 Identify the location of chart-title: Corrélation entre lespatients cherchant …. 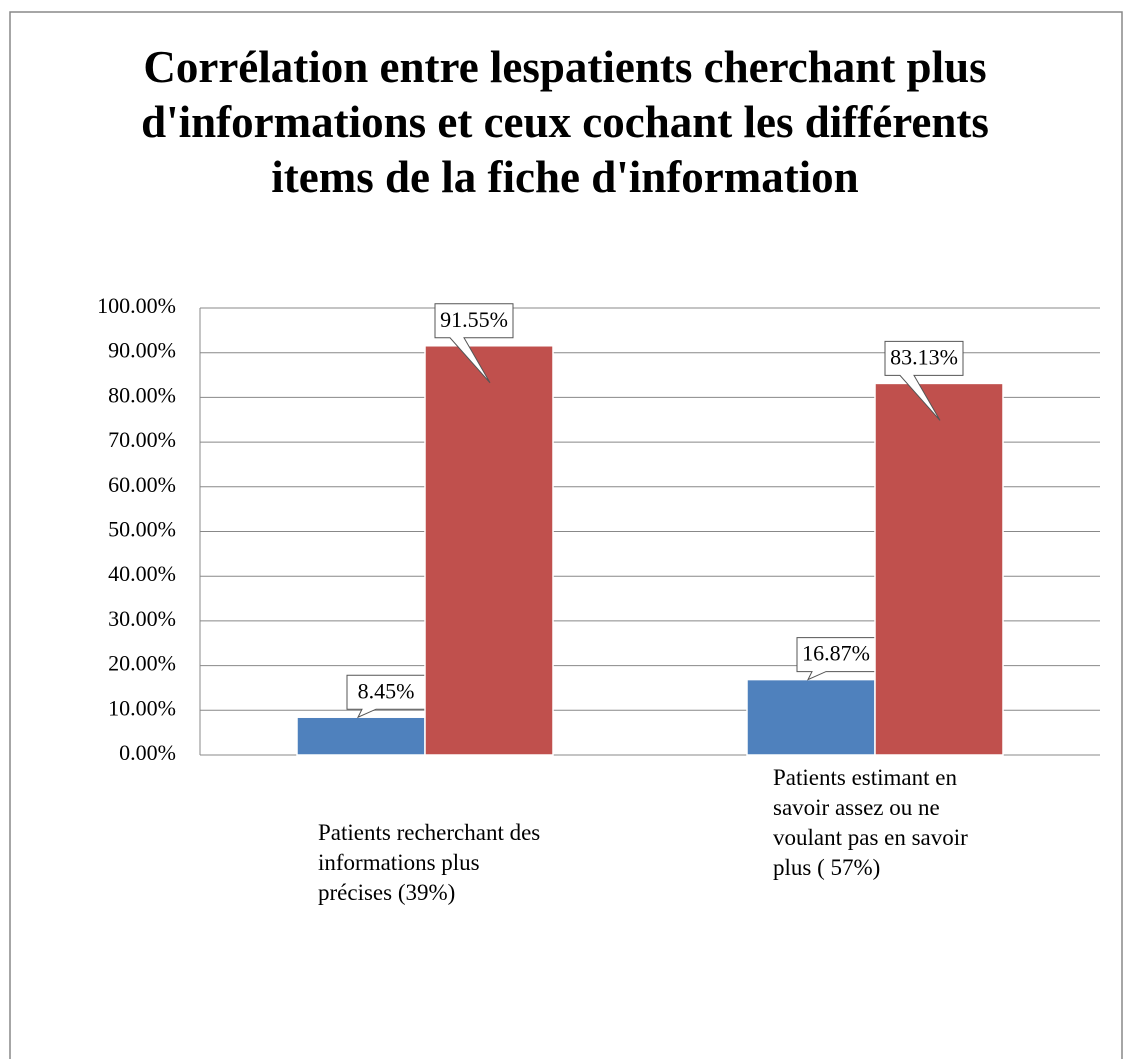
(565, 122).